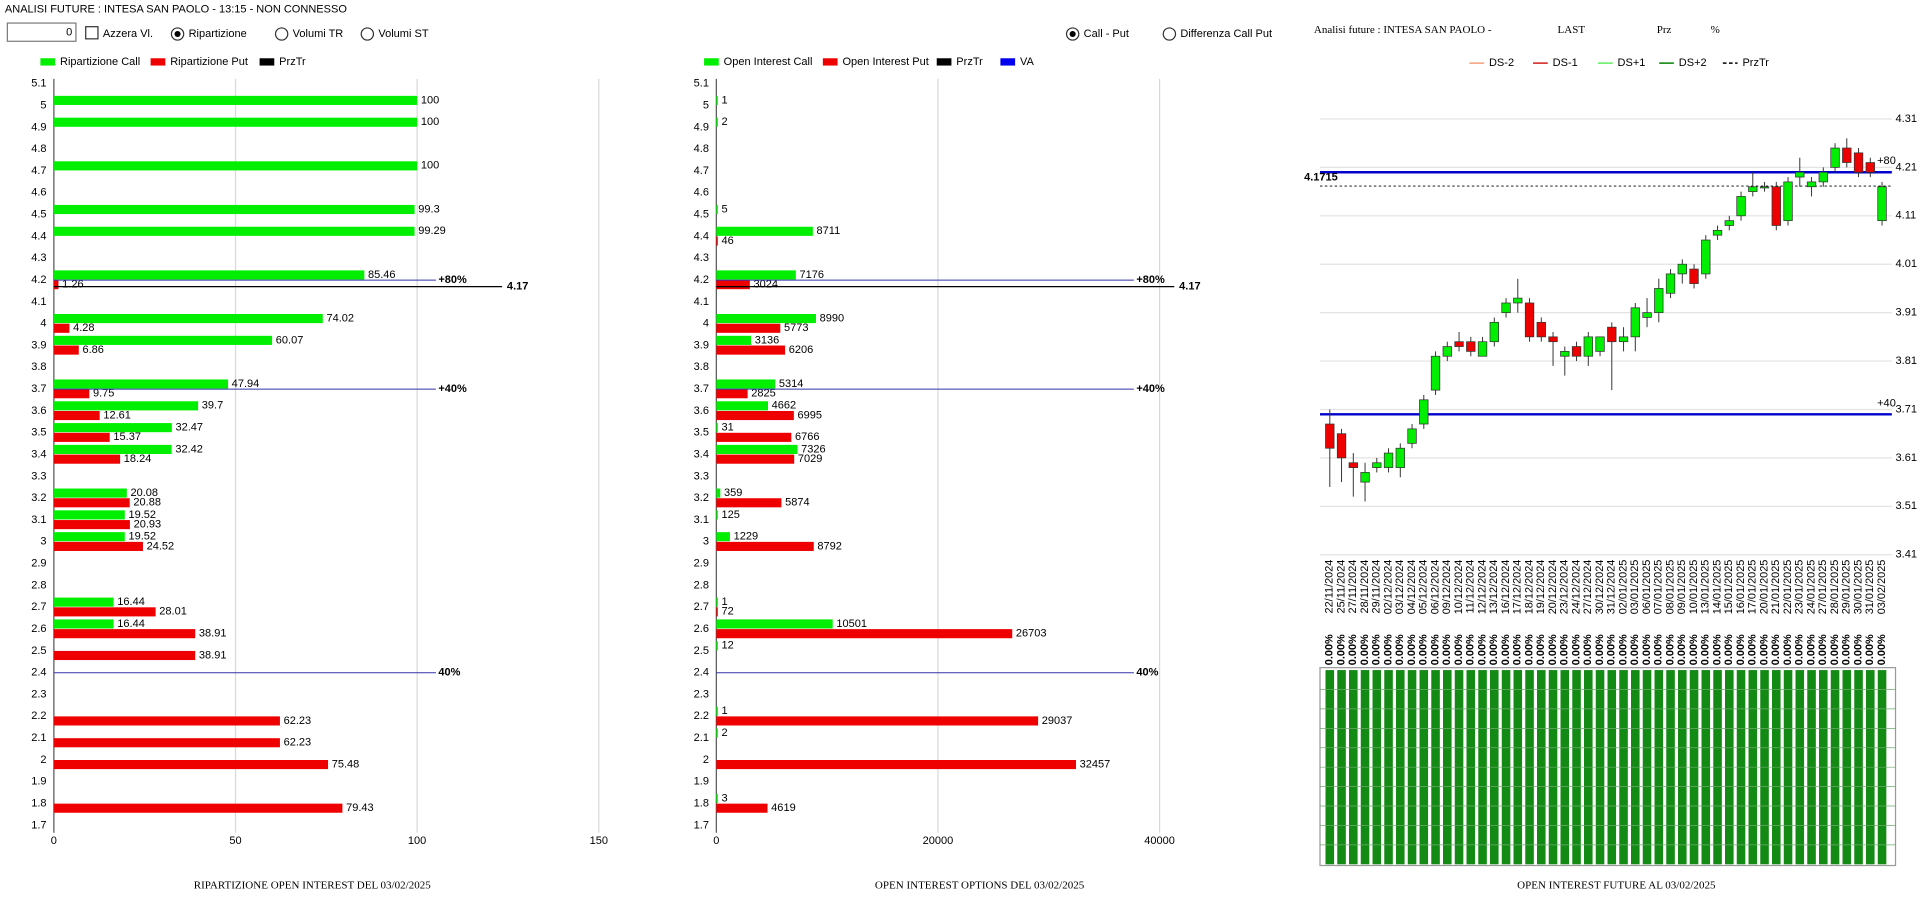 Image resolution: width=1920 pixels, height=908 pixels. What do you see at coordinates (1906, 361) in the screenshot?
I see `y-tick-label: 3.81` at bounding box center [1906, 361].